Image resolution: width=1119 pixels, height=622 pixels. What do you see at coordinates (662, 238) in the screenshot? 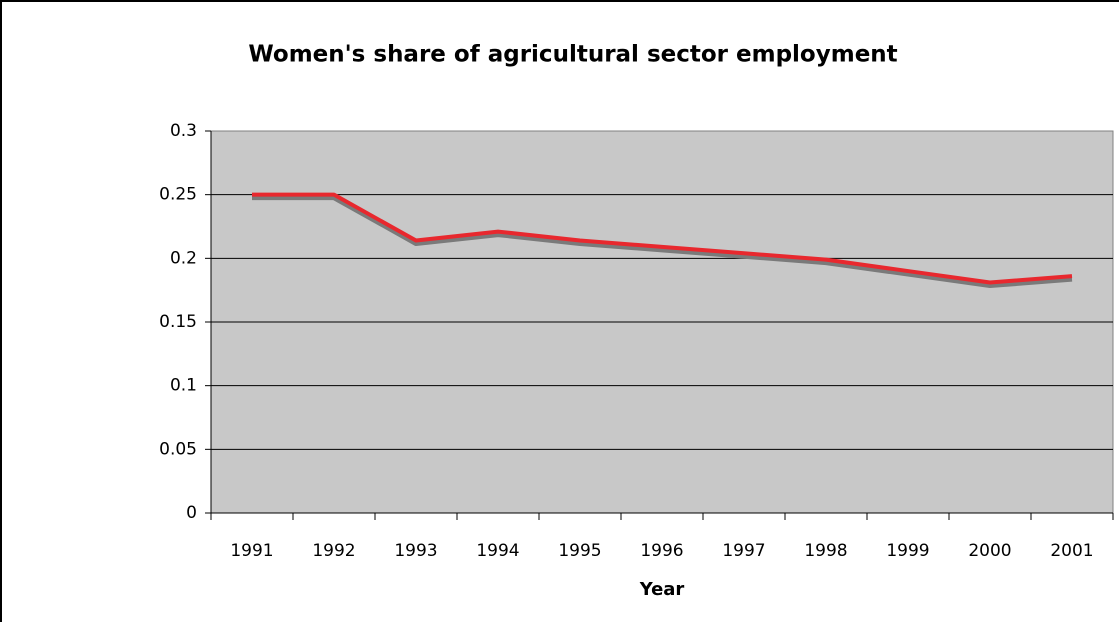
I see `line` at bounding box center [662, 238].